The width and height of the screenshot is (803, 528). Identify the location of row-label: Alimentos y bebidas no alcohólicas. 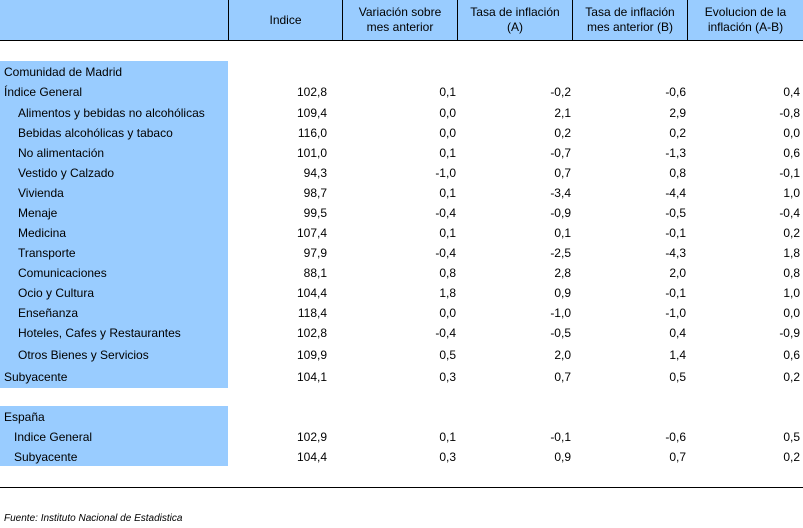
(111, 113).